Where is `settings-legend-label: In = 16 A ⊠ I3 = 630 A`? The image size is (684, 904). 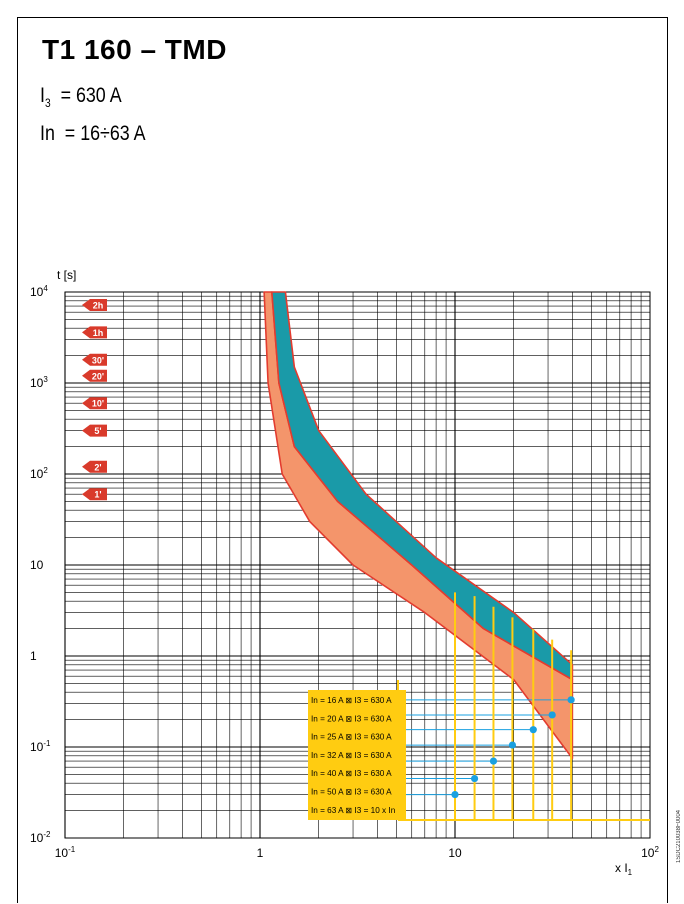 settings-legend-label: In = 16 A ⊠ I3 = 630 A is located at coordinates (351, 700).